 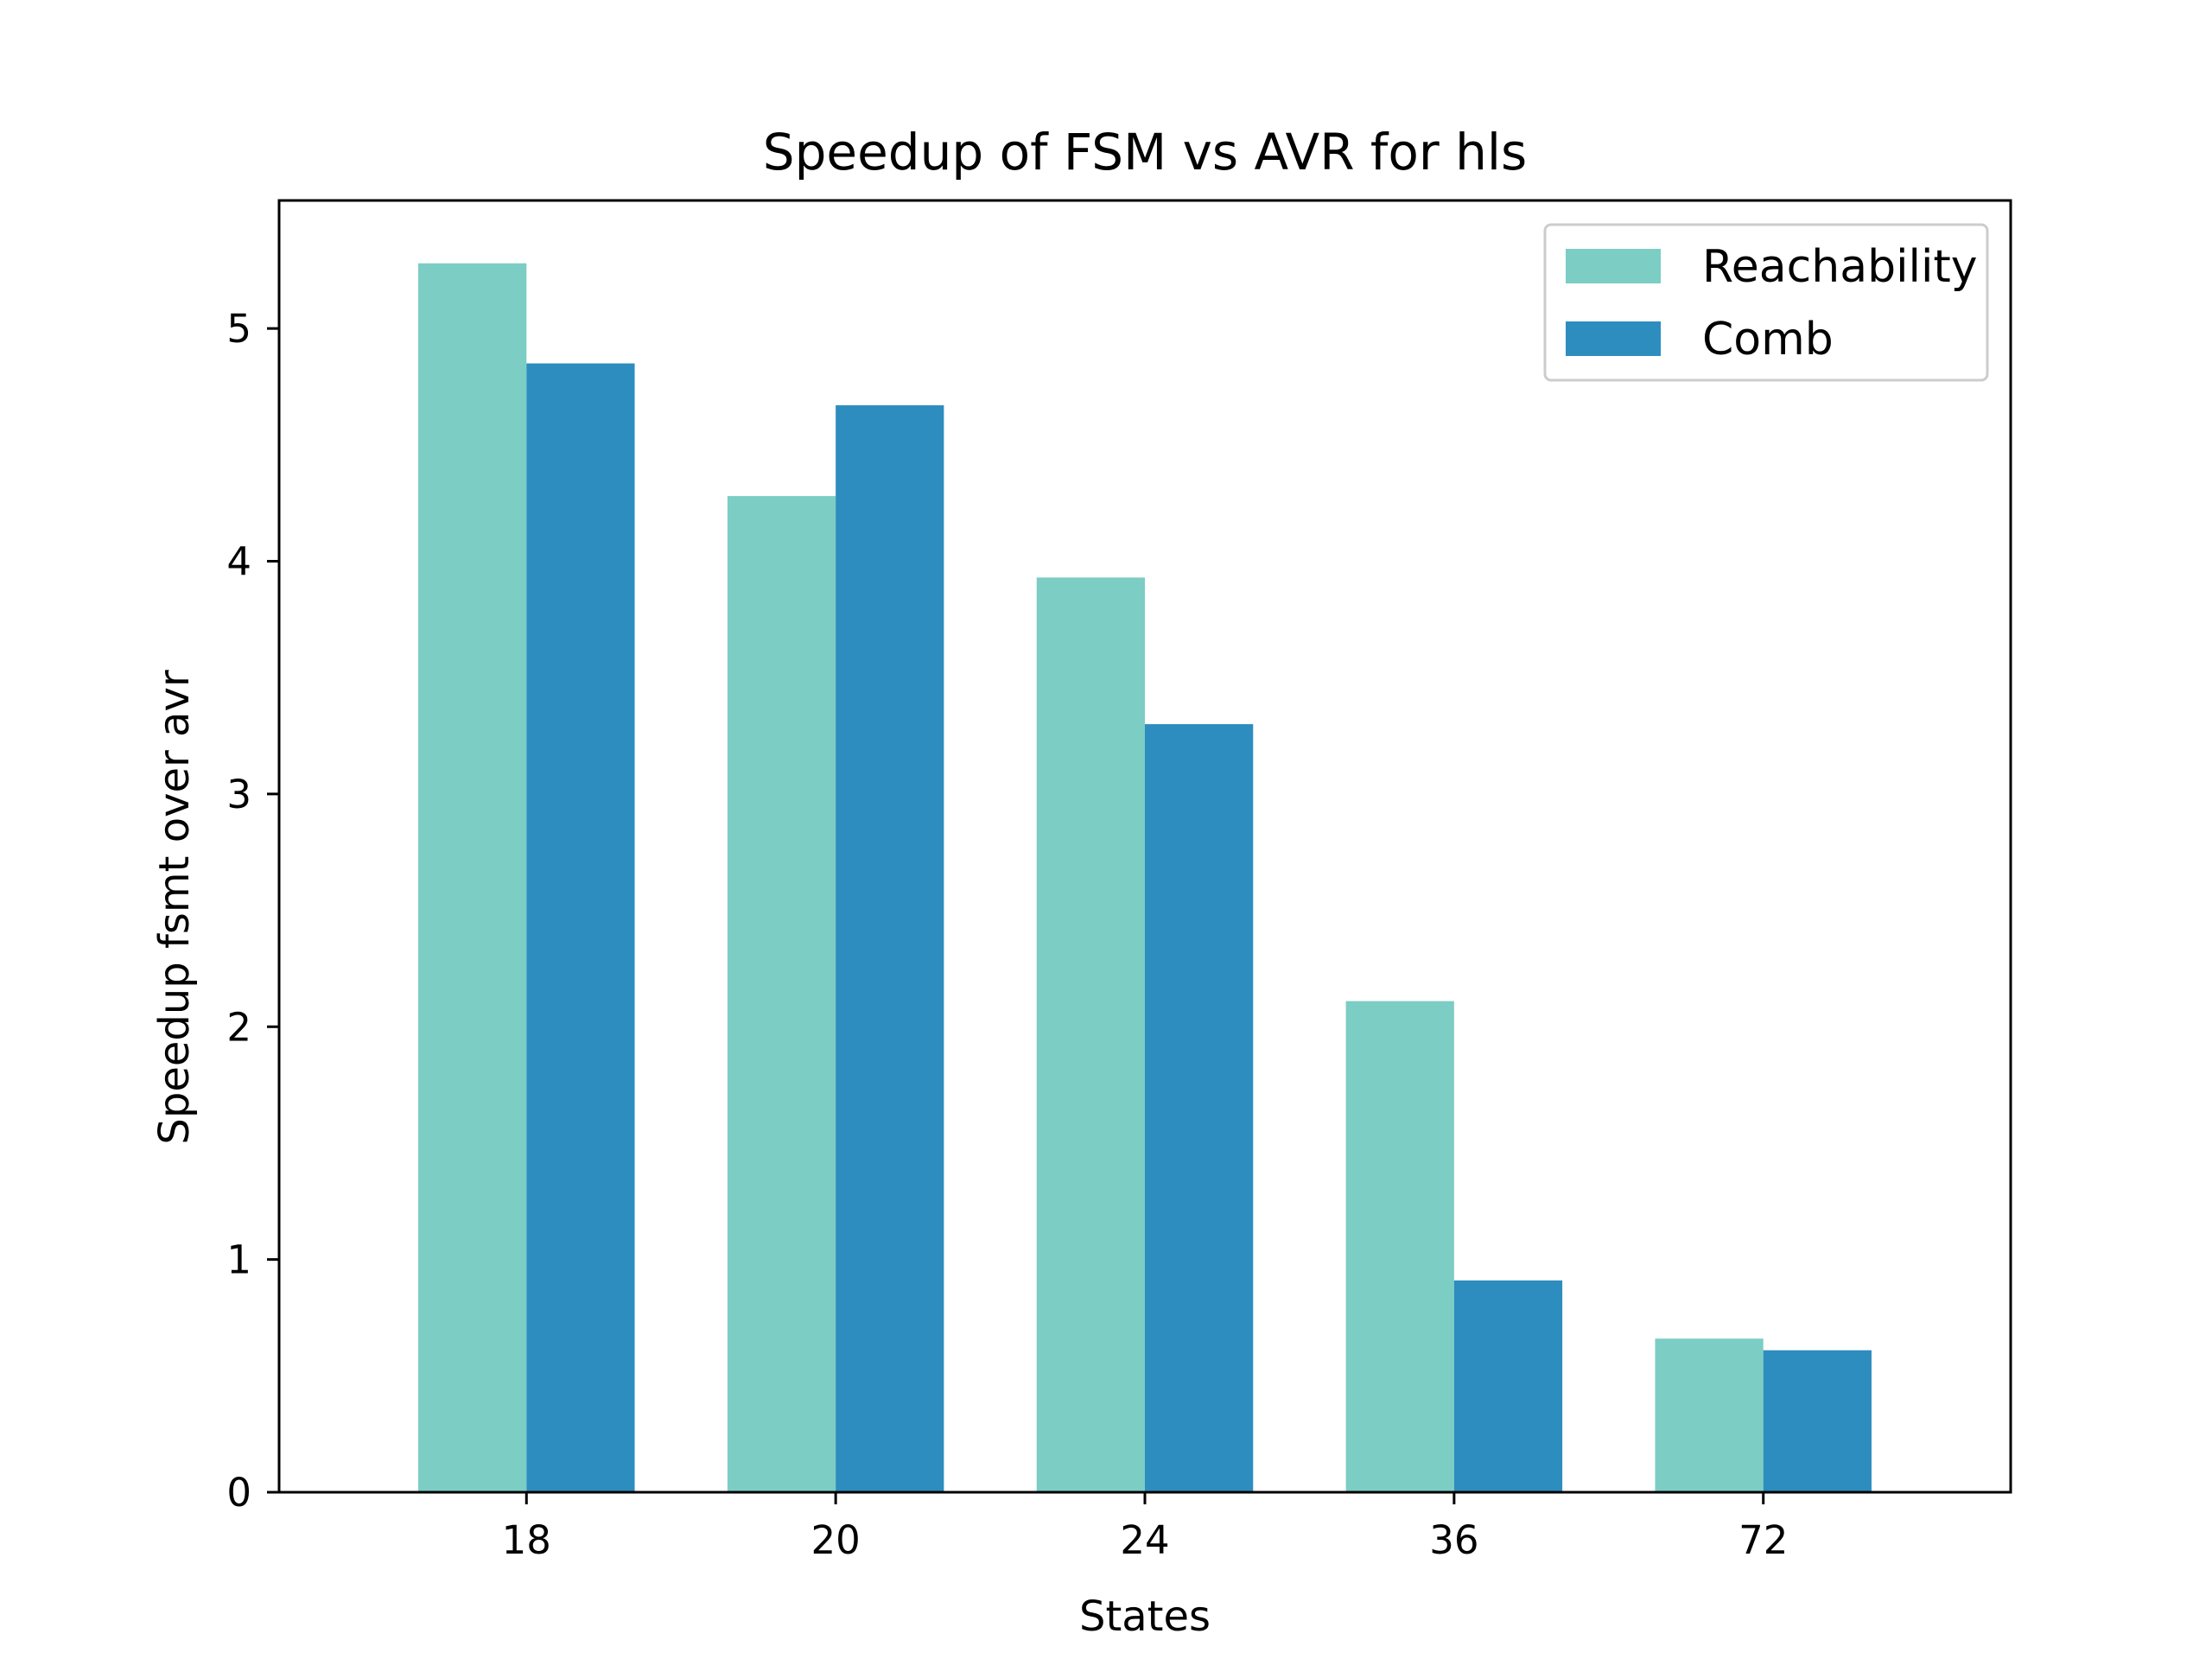 I want to click on y-tick-label: 2, so click(x=238, y=1027).